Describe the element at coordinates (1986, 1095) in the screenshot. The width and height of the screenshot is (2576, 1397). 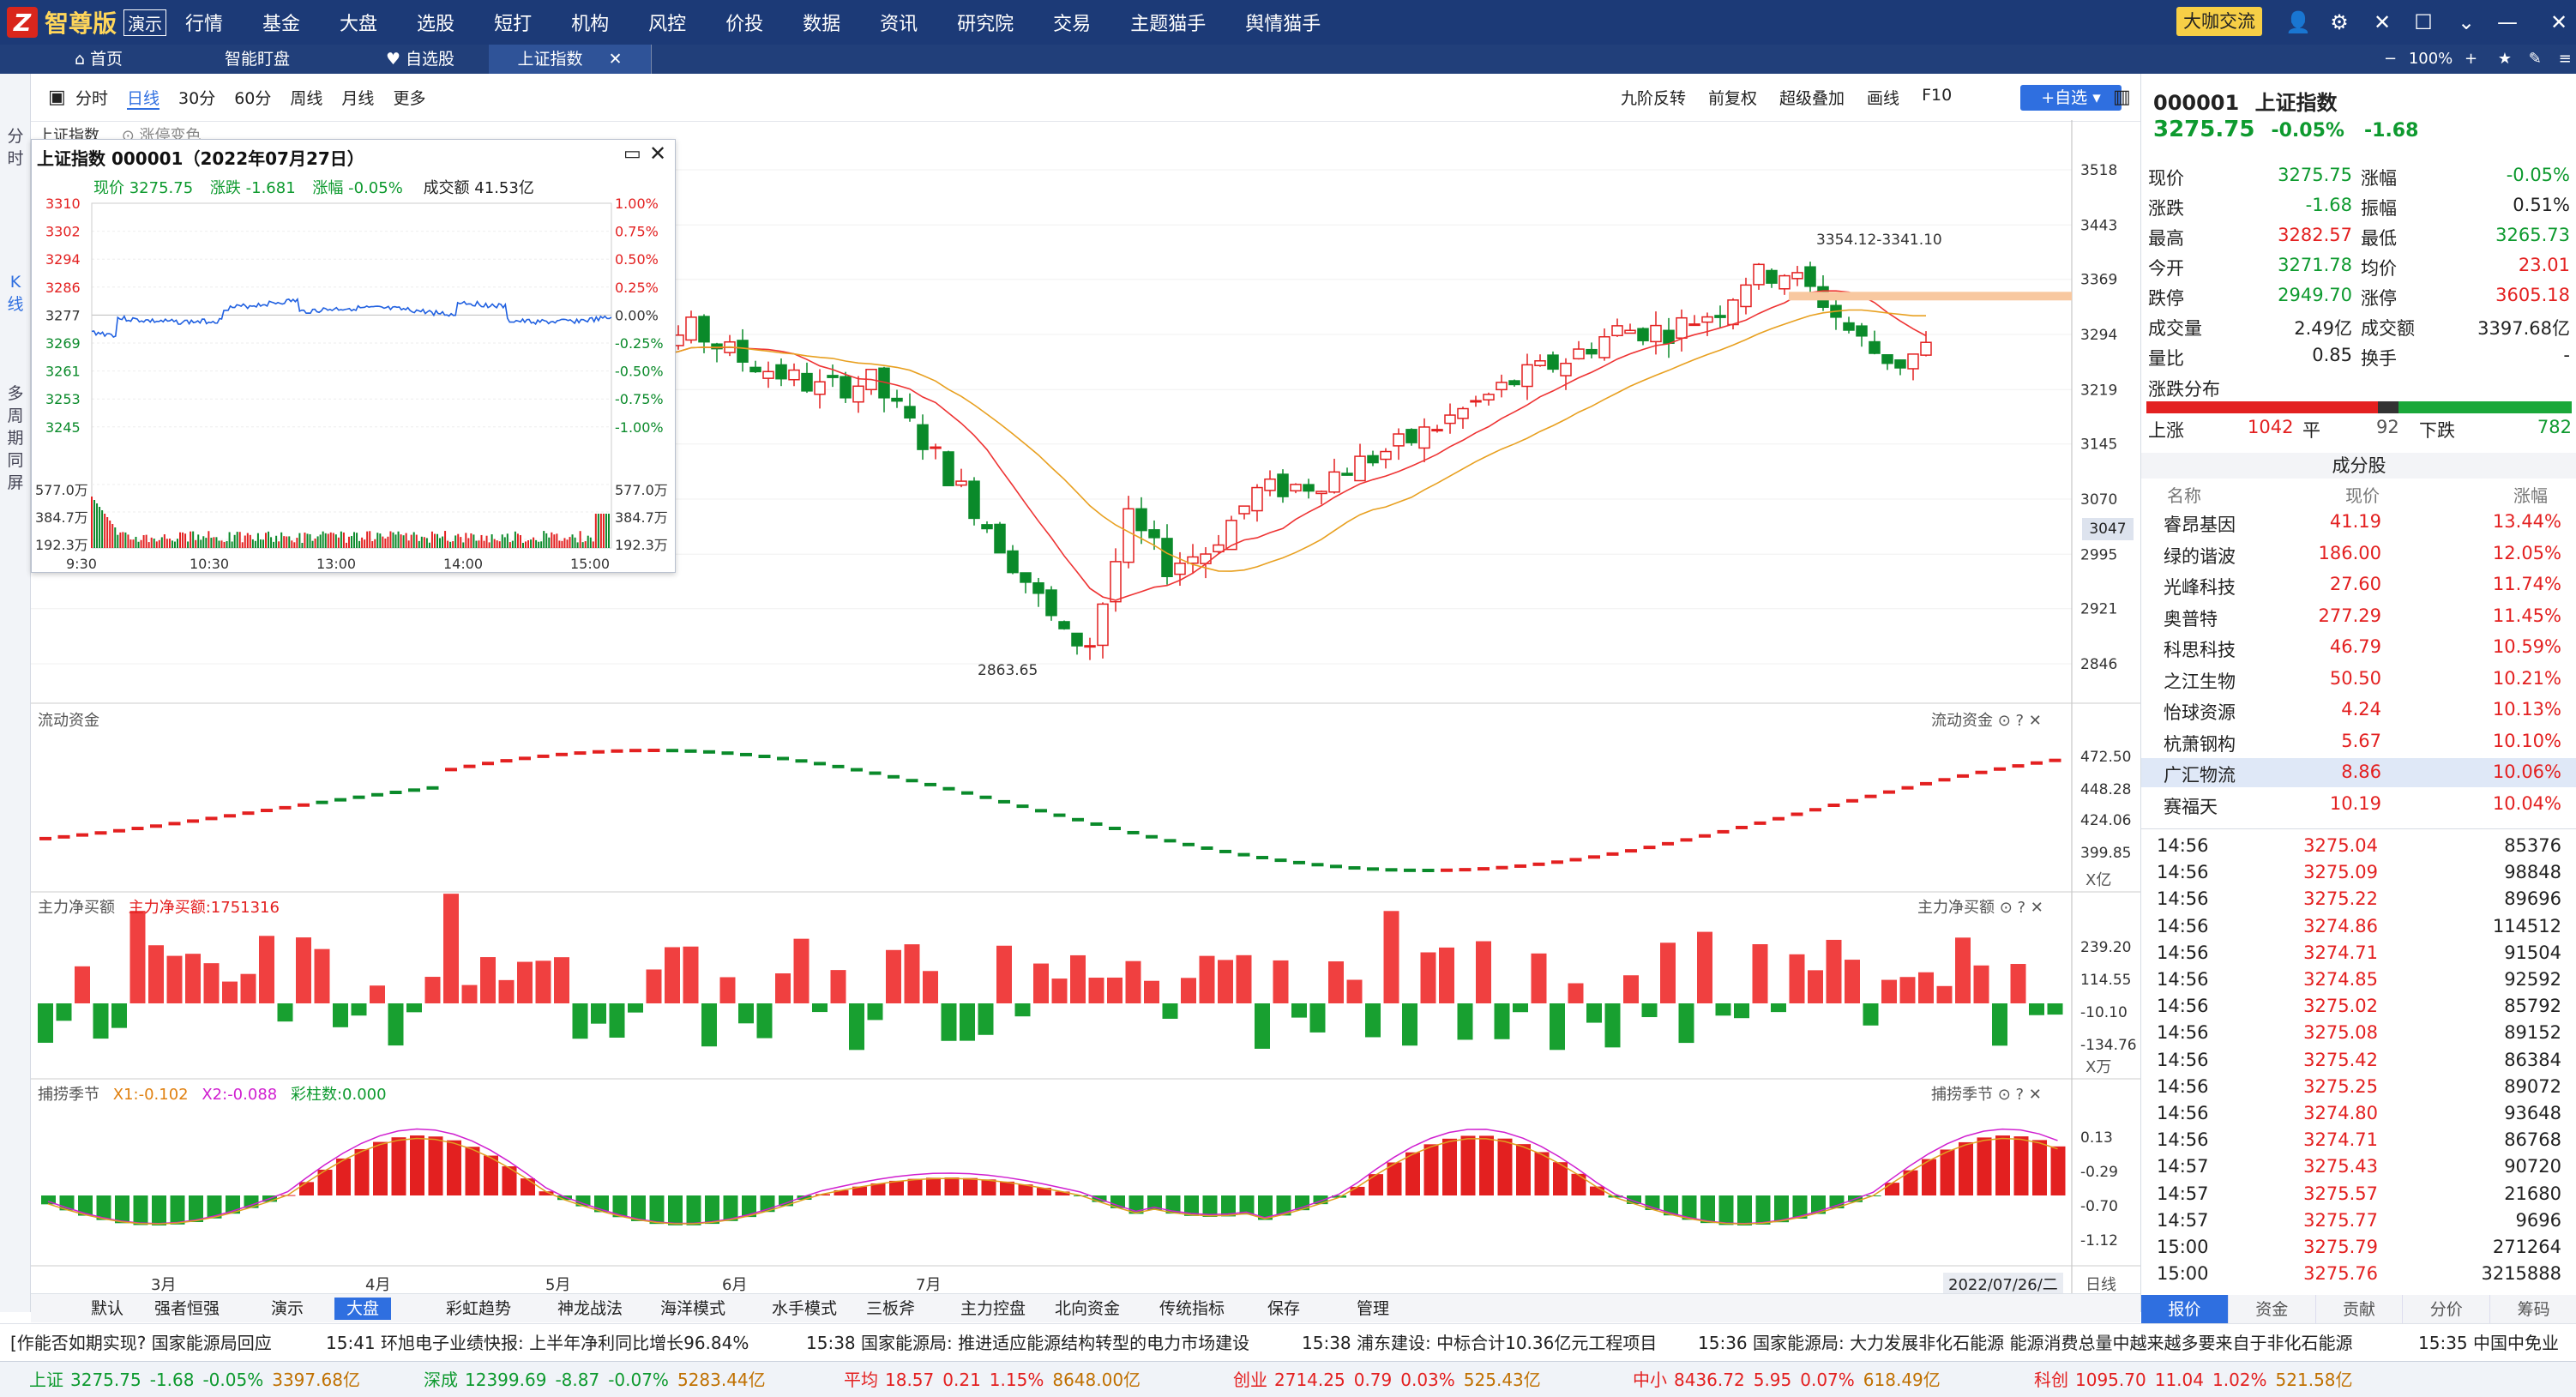
I see `ind3-right-title: 捕捞季节 ⊙ ? ✕` at that location.